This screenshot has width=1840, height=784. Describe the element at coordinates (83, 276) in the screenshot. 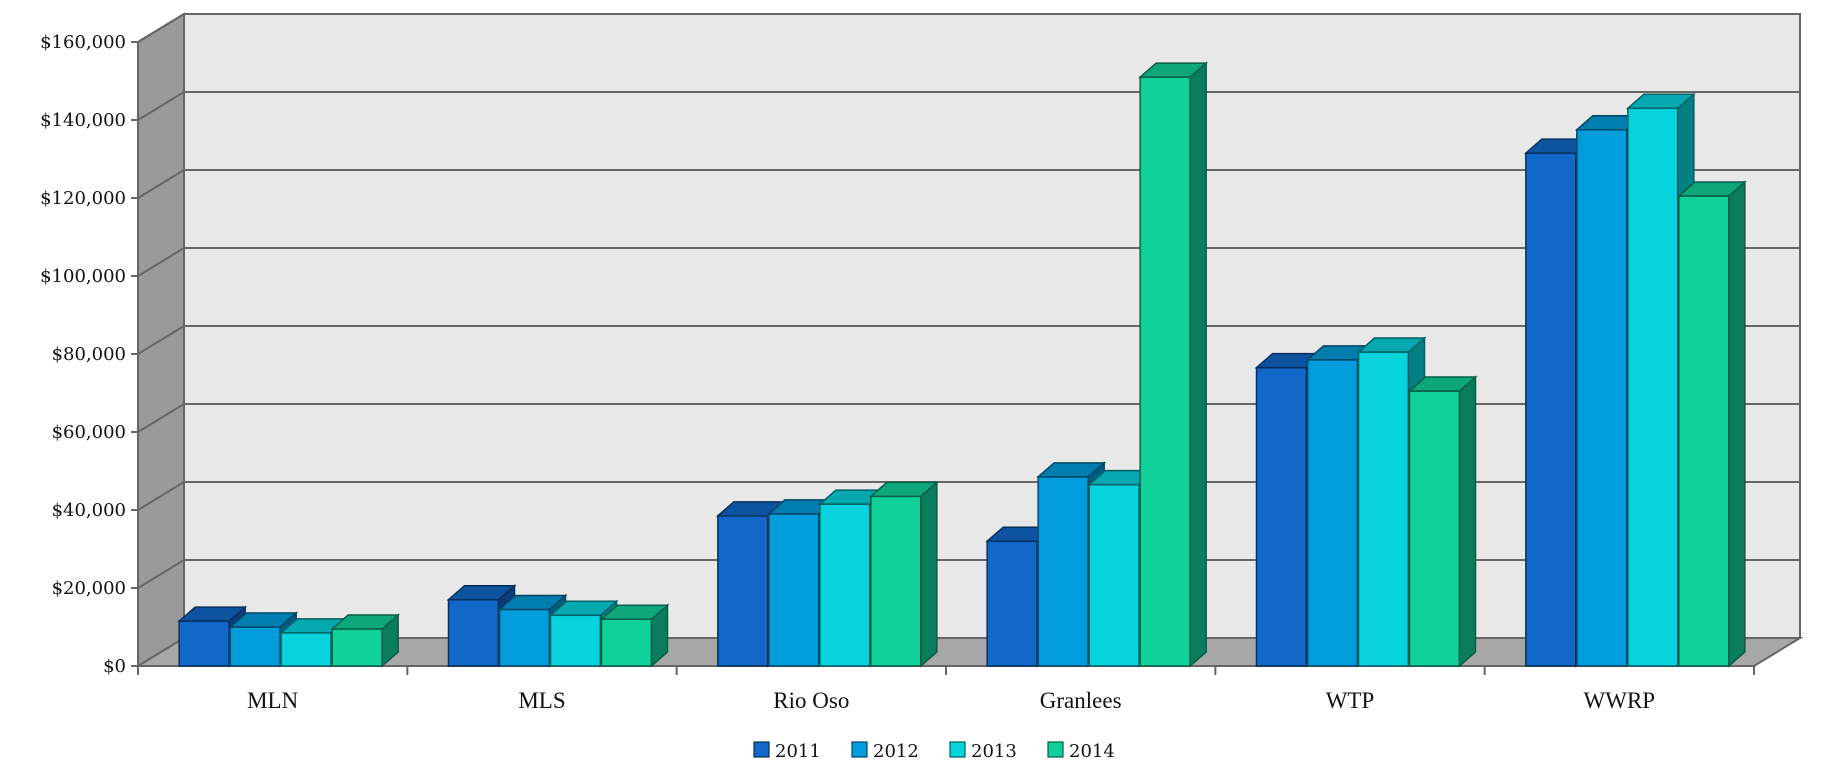

I see `y-tick-label: $100,000` at that location.